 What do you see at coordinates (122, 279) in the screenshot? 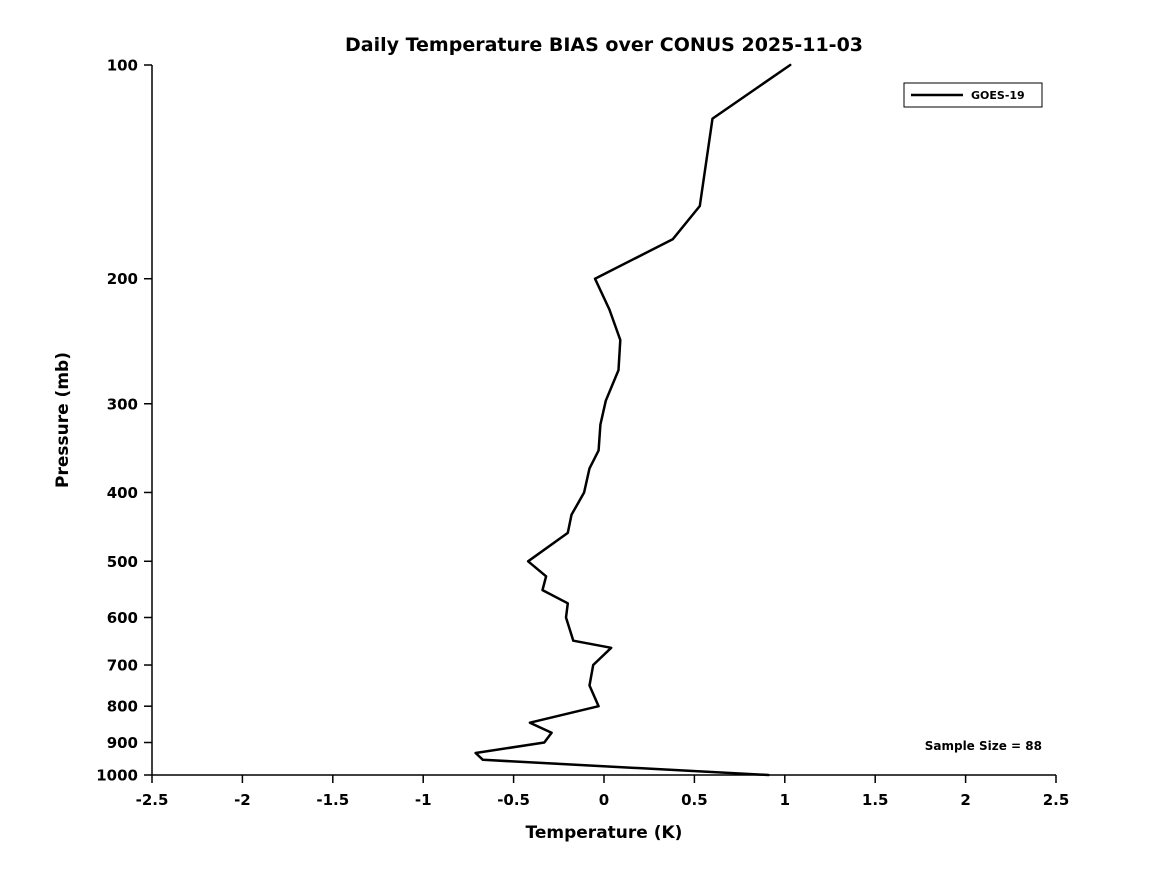
I see `y-tick-label: 200` at bounding box center [122, 279].